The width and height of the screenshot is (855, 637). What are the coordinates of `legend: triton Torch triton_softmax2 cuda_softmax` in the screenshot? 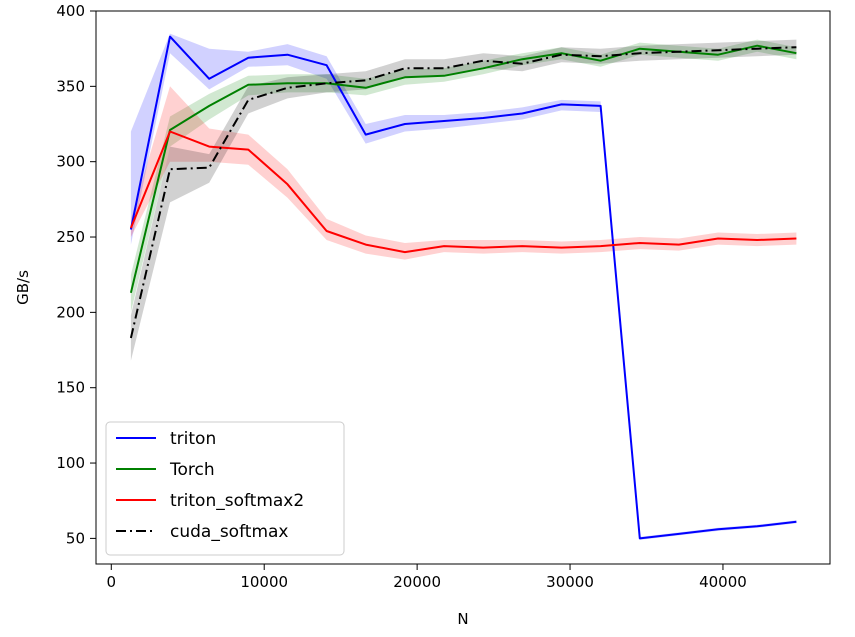 It's located at (225, 488).